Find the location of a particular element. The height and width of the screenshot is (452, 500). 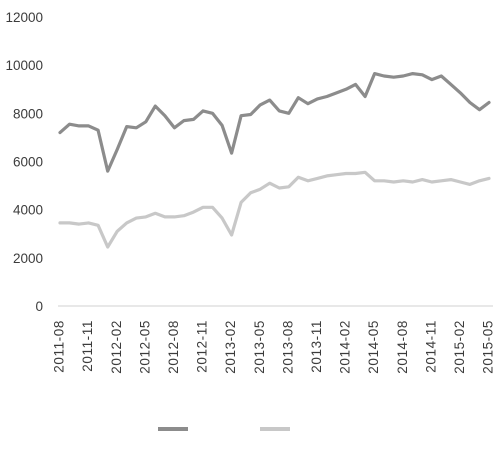

x-tick-label: 2015-02 is located at coordinates (459, 347).